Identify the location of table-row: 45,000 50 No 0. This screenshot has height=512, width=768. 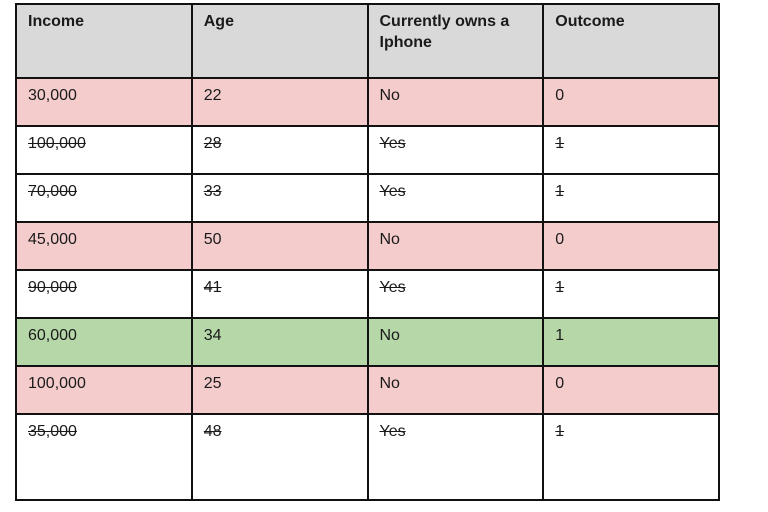
(367, 246).